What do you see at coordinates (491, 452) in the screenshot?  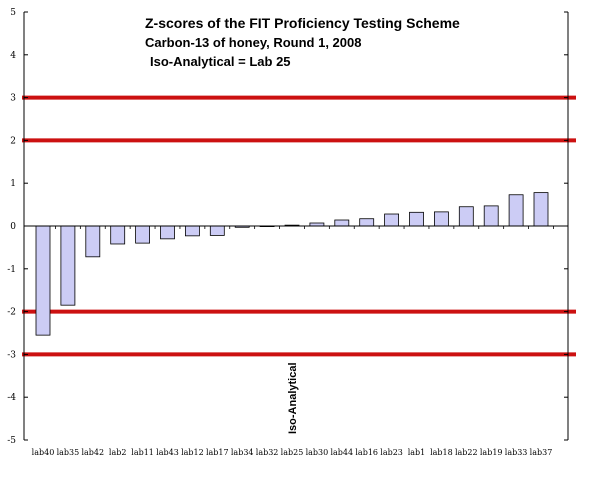 I see `x-tick-label-lab19: lab19` at bounding box center [491, 452].